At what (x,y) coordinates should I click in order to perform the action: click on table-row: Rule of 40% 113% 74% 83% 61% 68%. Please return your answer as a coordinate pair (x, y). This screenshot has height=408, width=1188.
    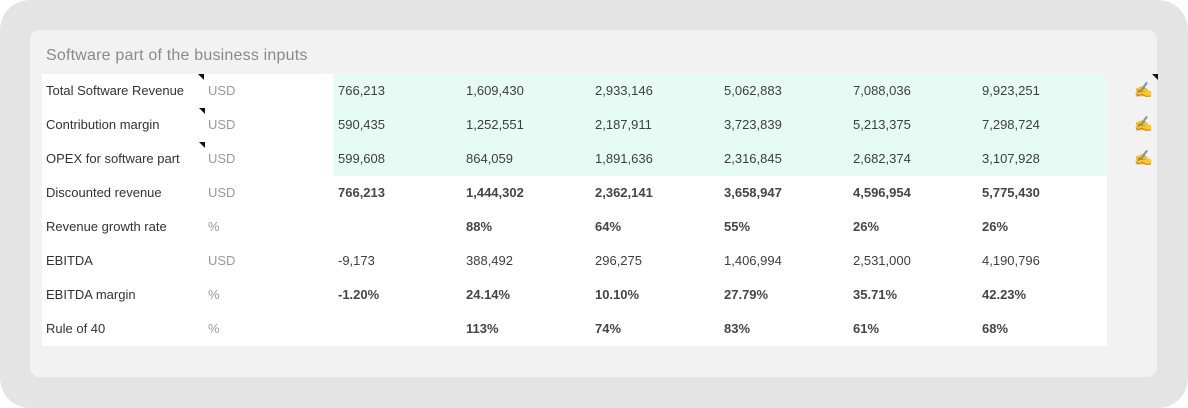
    Looking at the image, I should click on (574, 329).